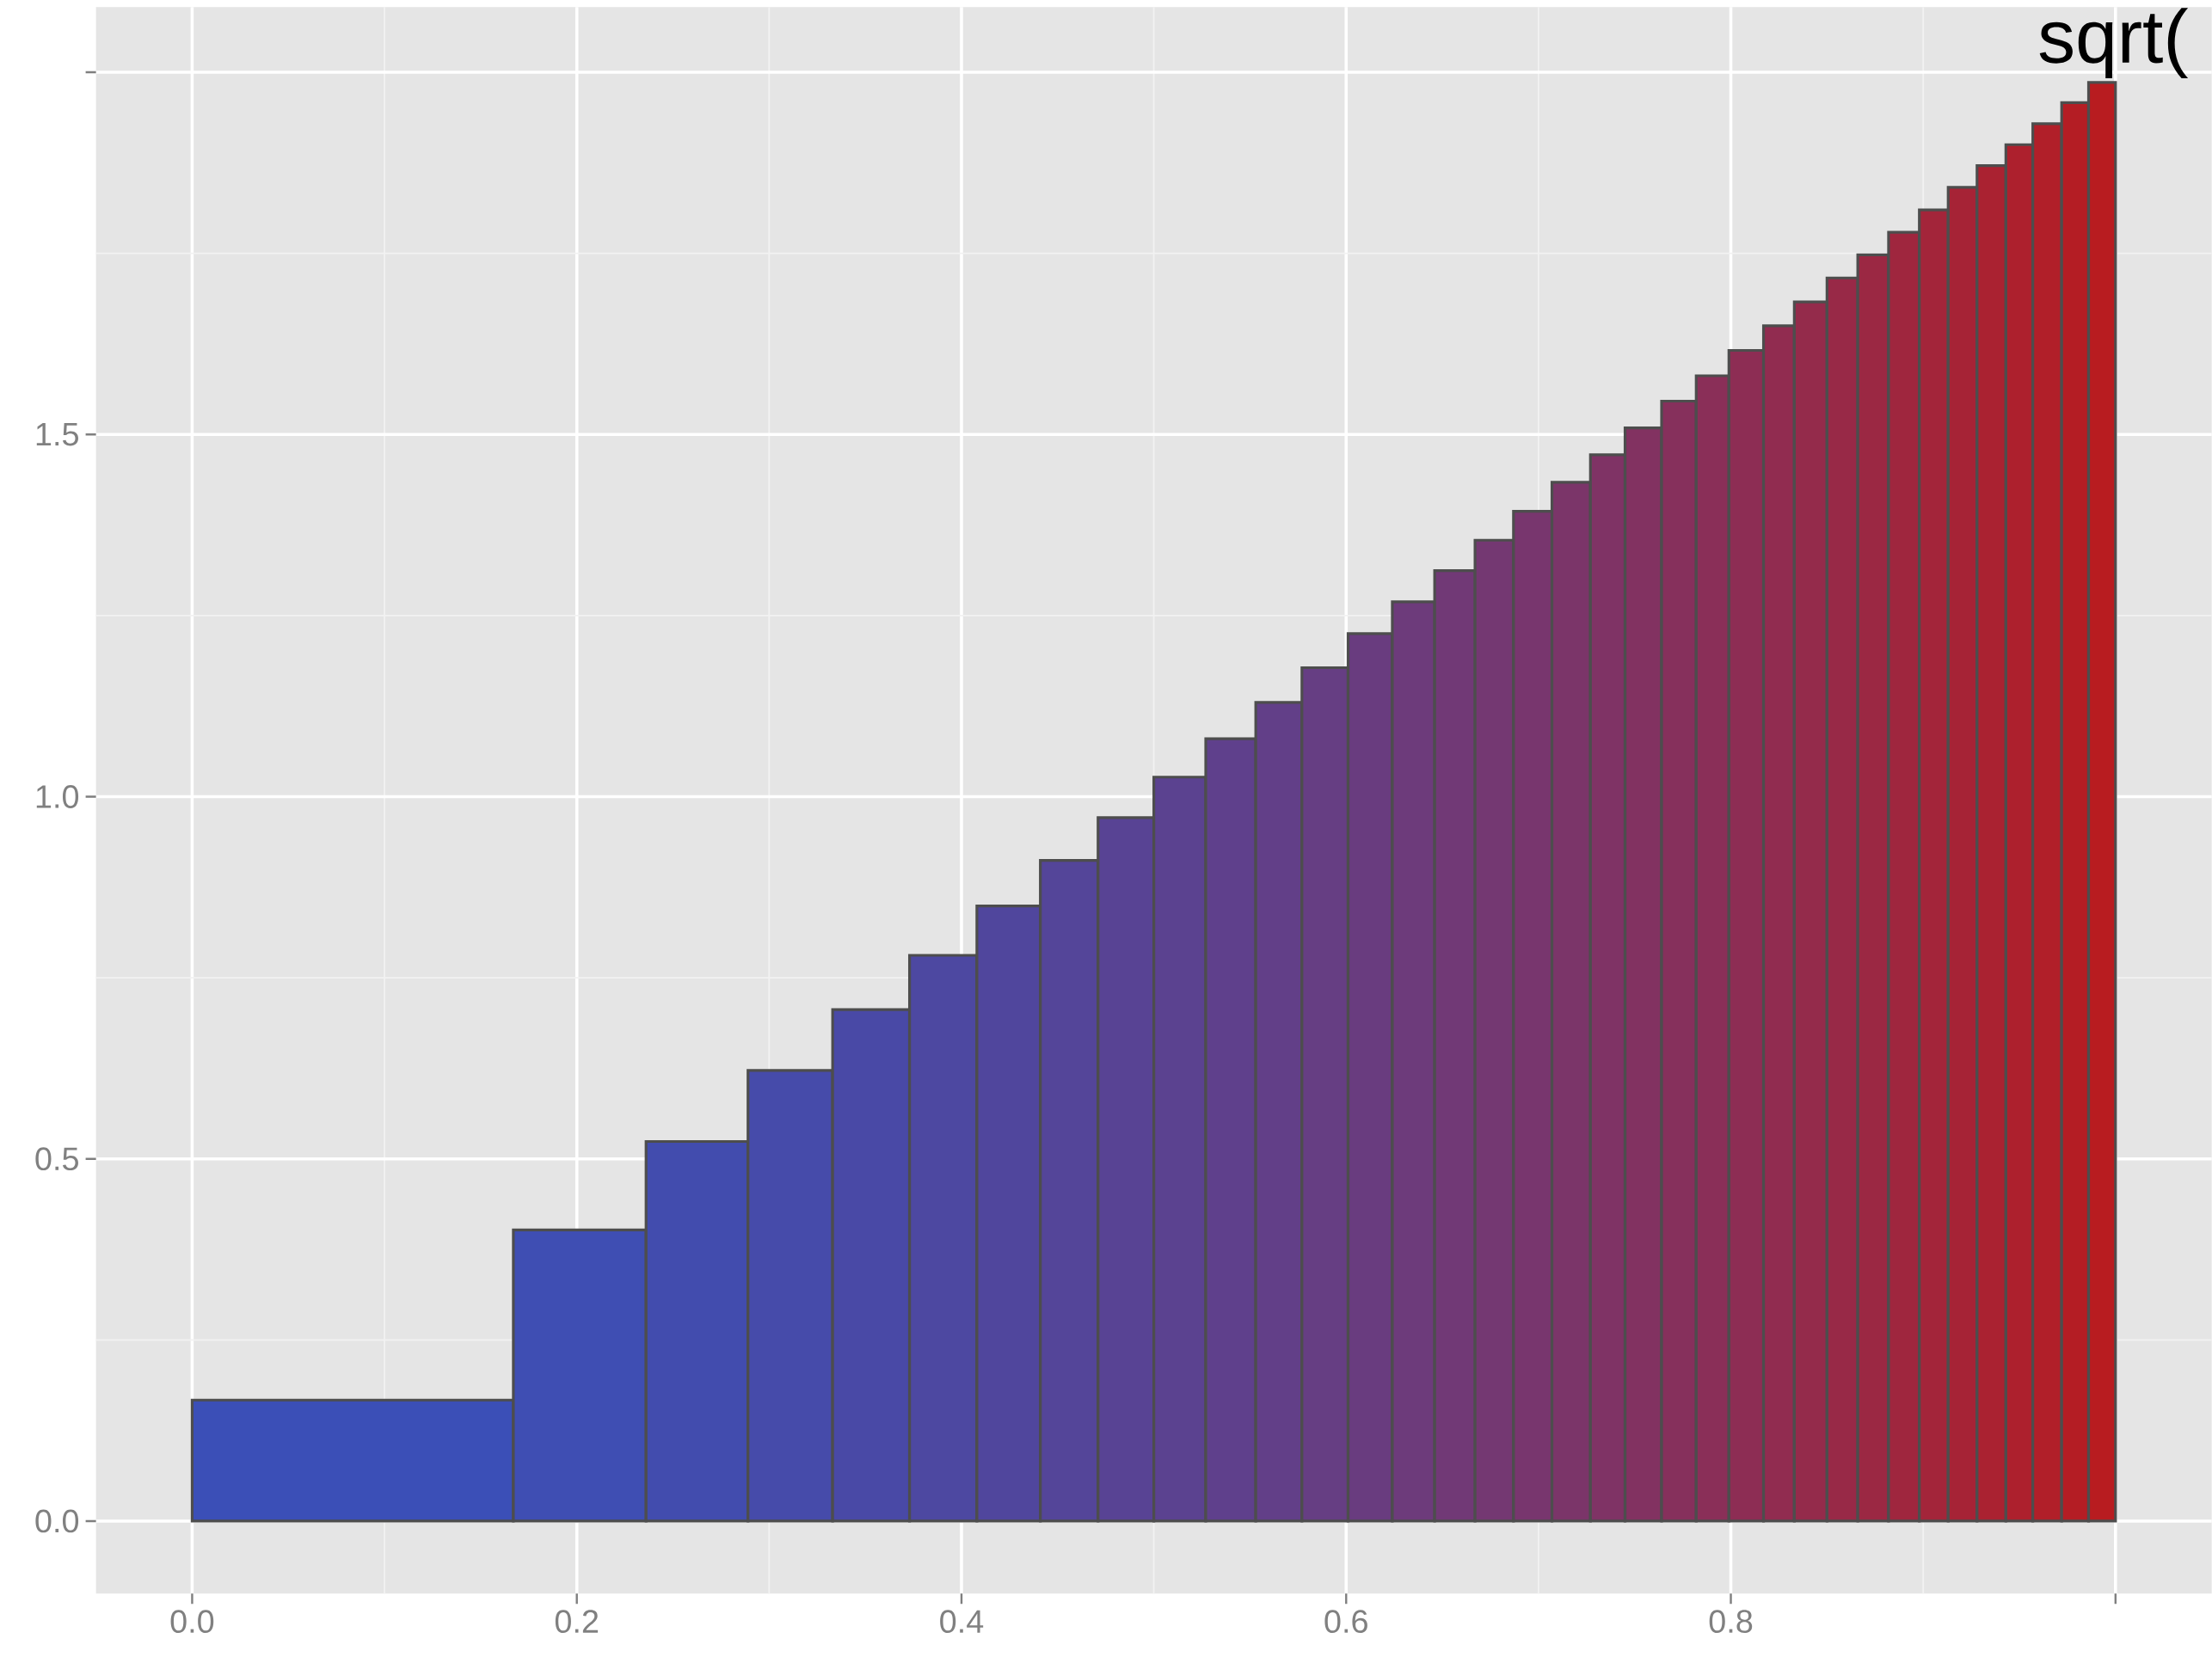  What do you see at coordinates (57, 1521) in the screenshot?
I see `y-tick-label: 0.0` at bounding box center [57, 1521].